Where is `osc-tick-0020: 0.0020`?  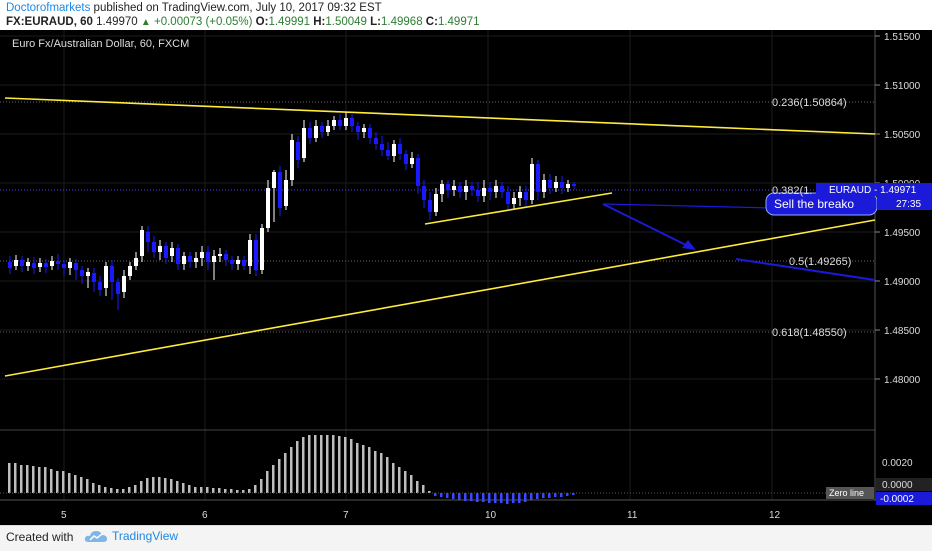 osc-tick-0020: 0.0020 is located at coordinates (897, 463).